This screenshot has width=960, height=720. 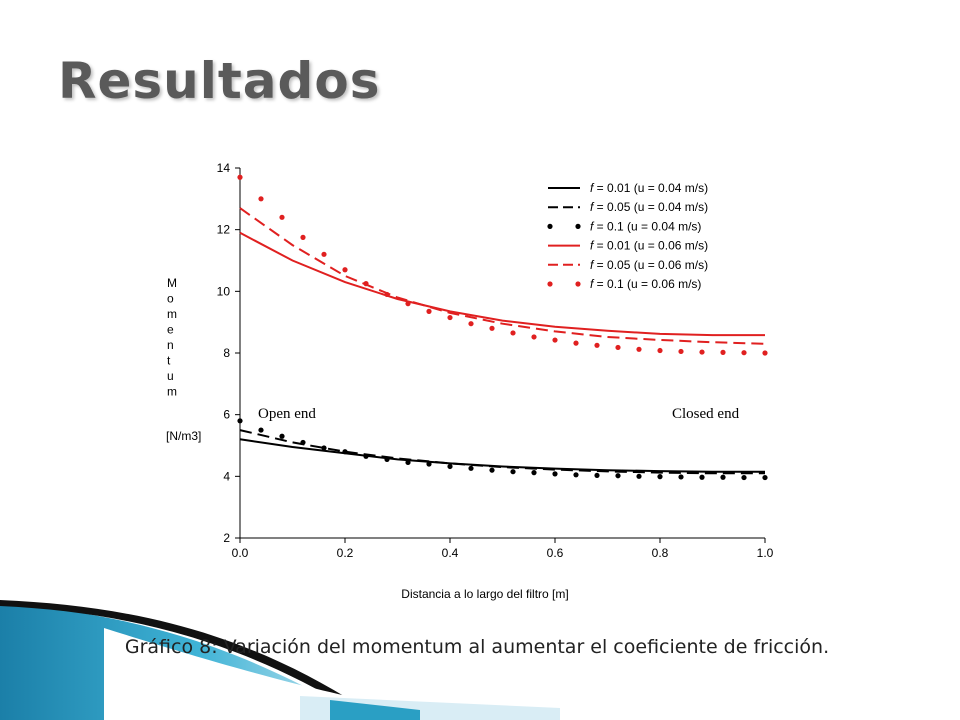 I want to click on y-tick-label: 4, so click(x=226, y=476).